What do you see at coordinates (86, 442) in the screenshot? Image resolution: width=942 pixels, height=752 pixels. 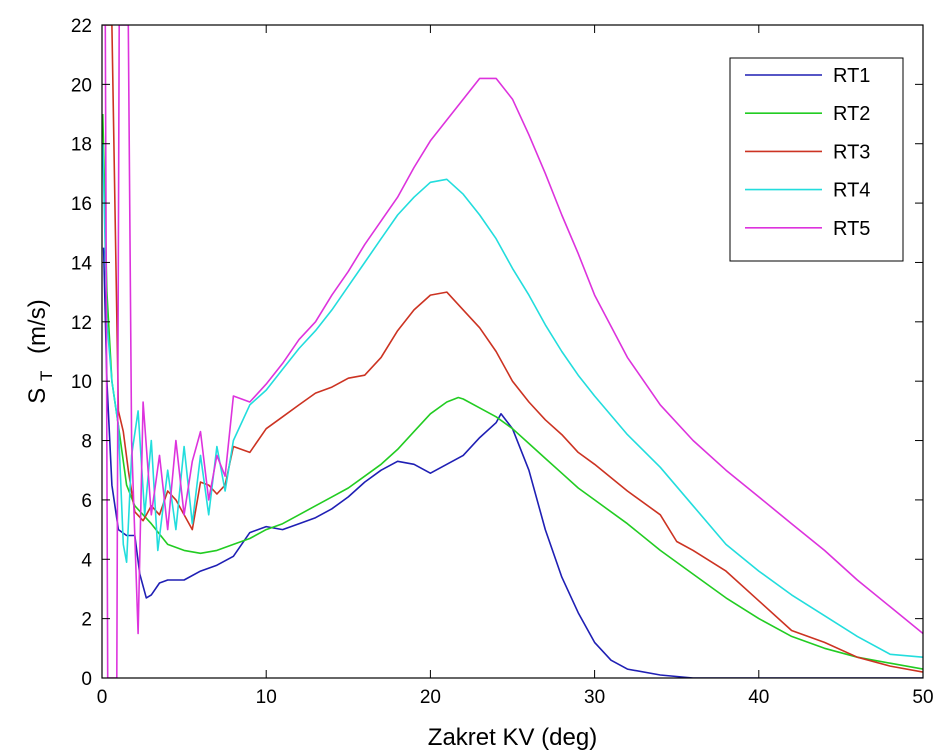 I see `y-tick-label: 8` at bounding box center [86, 442].